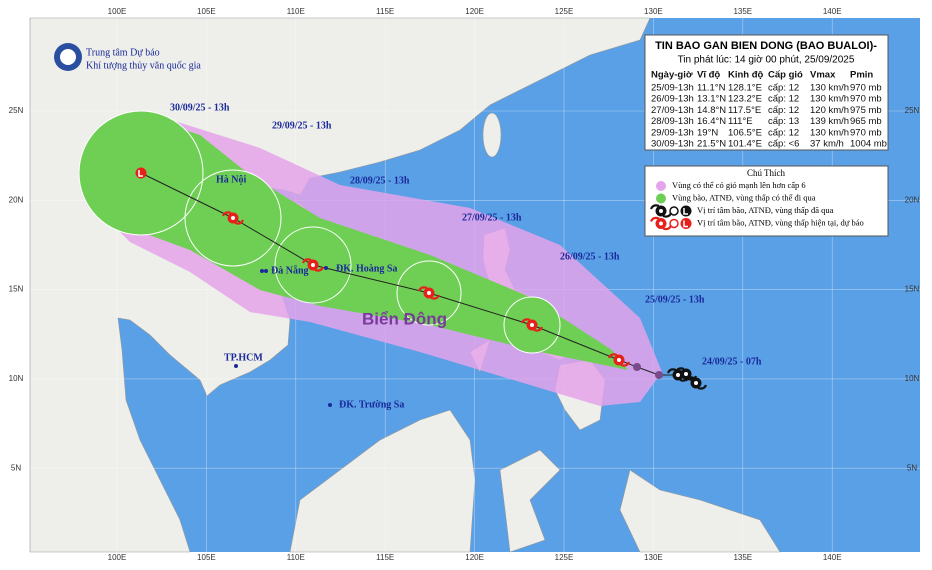  Describe the element at coordinates (672, 99) in the screenshot. I see `table-cell: 26/09-13h` at that location.